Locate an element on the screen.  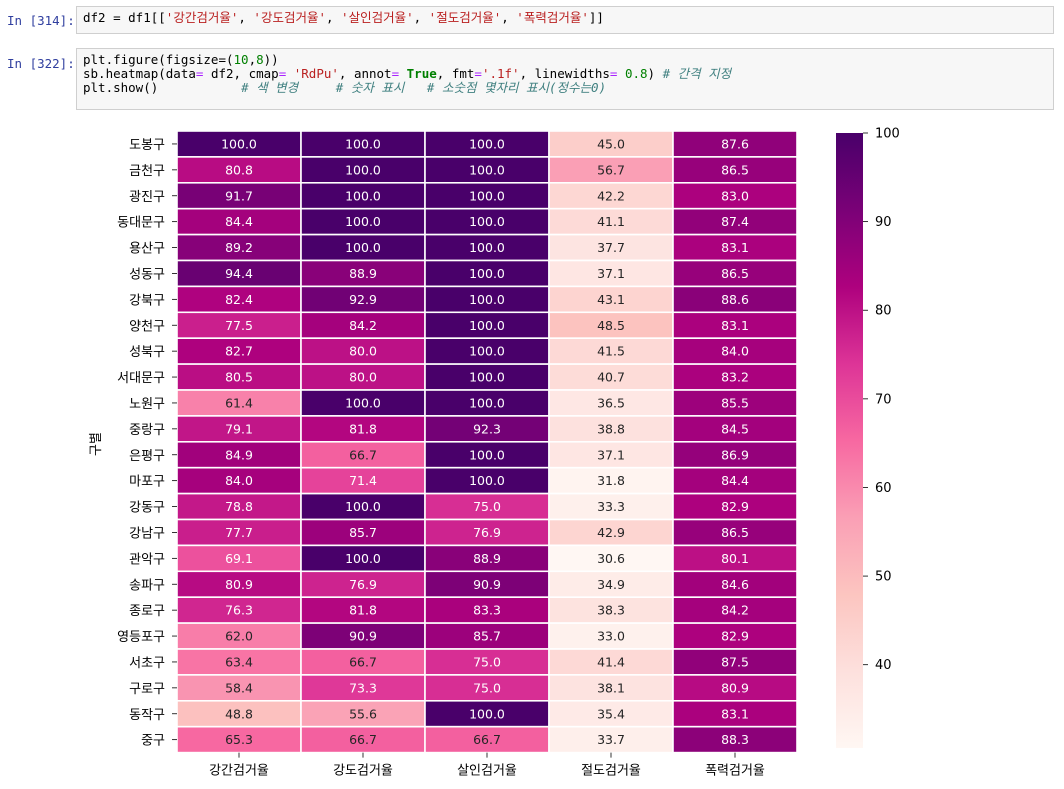
colorbar-ticks: 40 50 60 70 80 90 100 is located at coordinates (881, 400).